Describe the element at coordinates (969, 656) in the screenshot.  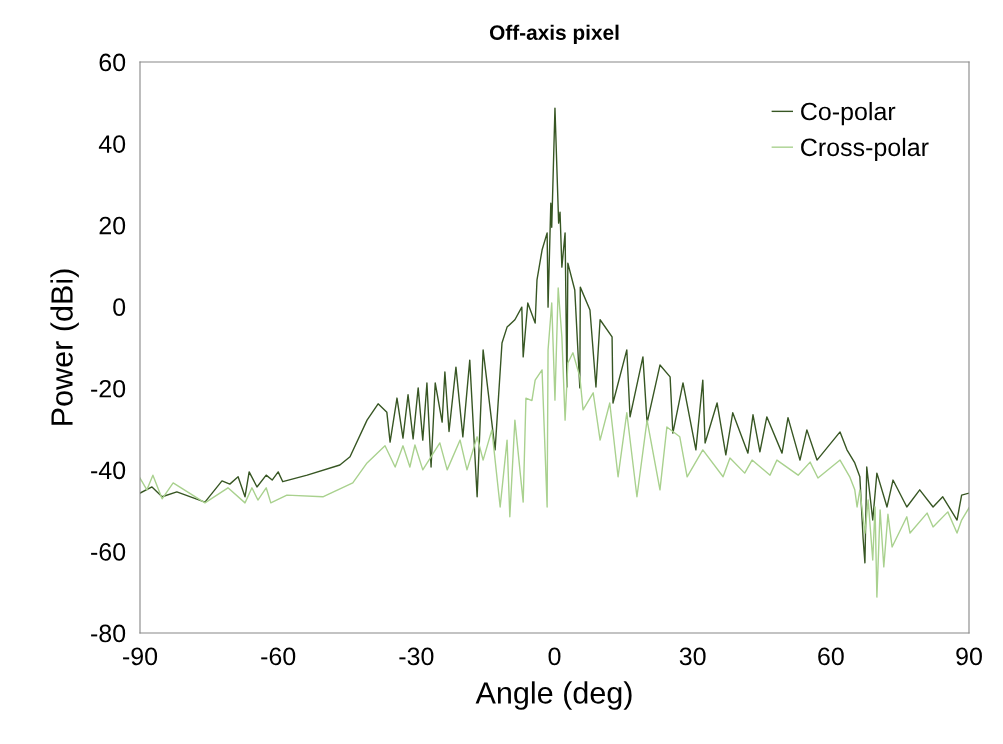
I see `x-tick-label: 90` at that location.